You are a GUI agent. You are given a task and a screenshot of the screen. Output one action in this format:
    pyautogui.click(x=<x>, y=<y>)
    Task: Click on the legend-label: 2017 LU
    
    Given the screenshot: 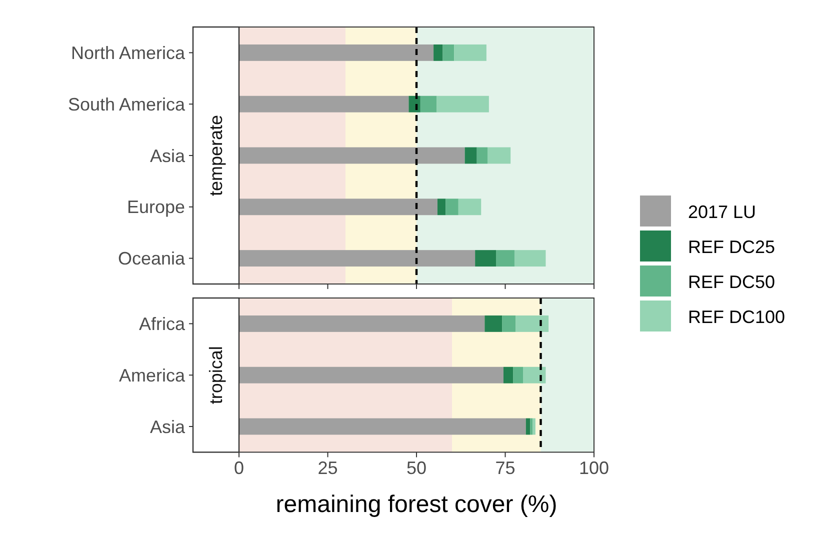 What is the action you would take?
    pyautogui.click(x=722, y=212)
    